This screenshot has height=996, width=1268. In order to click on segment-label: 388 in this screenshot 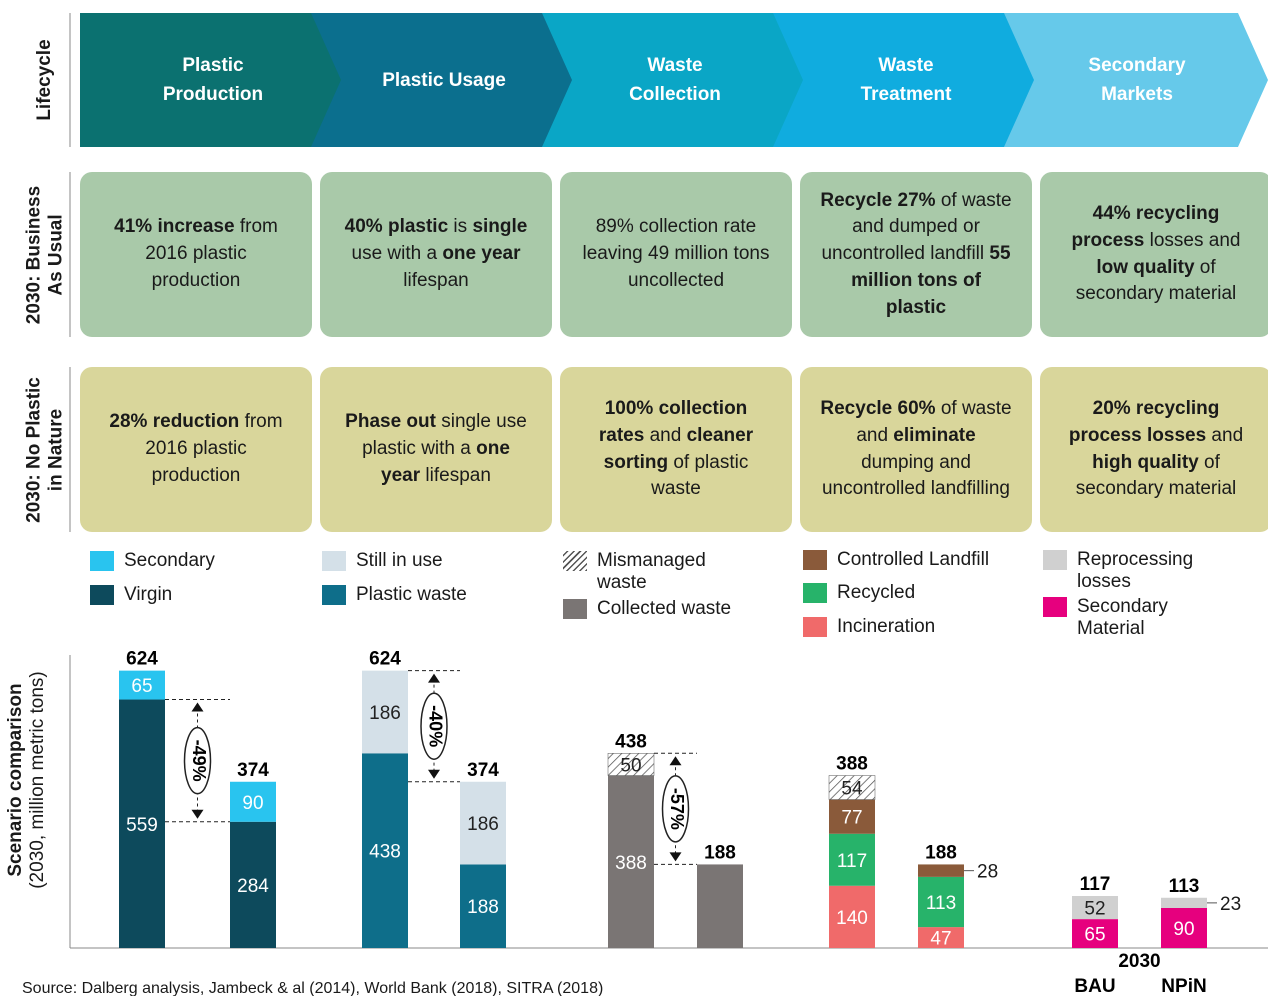, I will do `click(631, 863)`.